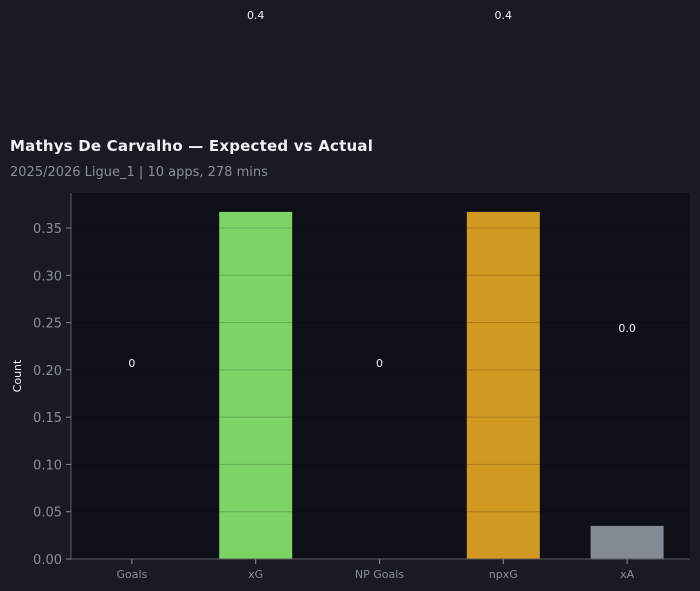 This screenshot has width=700, height=591. I want to click on chart-subtitle: 2025/2026 Ligue_1 | 10 apps, 278 mins, so click(139, 172).